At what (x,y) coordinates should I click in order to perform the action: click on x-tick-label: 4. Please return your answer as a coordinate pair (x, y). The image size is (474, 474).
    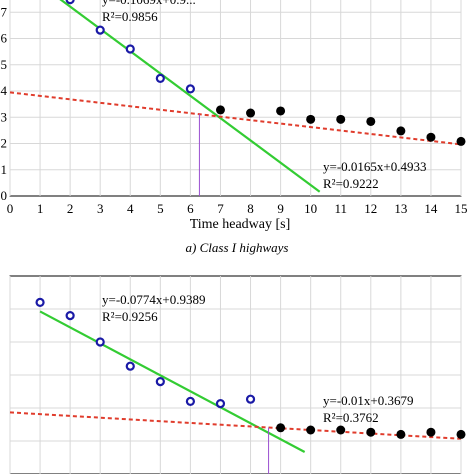
    Looking at the image, I should click on (130, 208).